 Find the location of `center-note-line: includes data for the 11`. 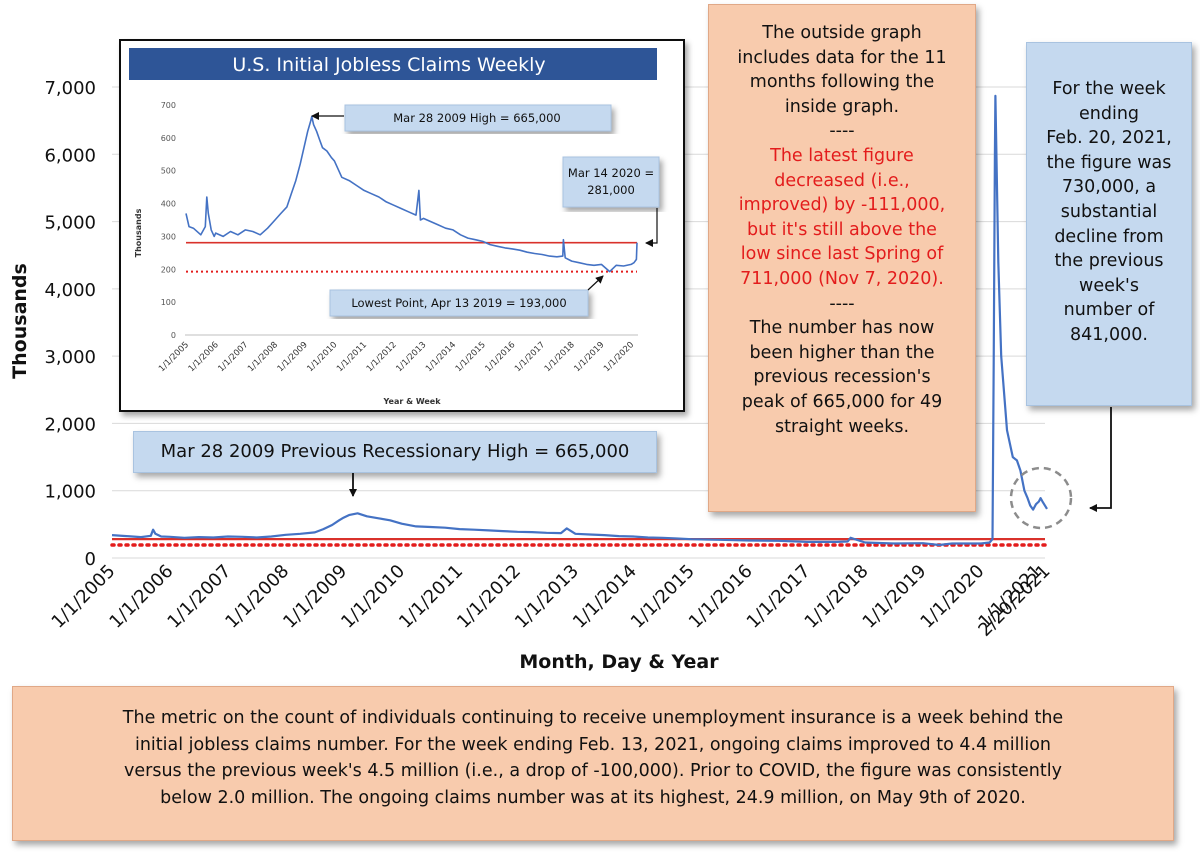

center-note-line: includes data for the 11 is located at coordinates (842, 57).